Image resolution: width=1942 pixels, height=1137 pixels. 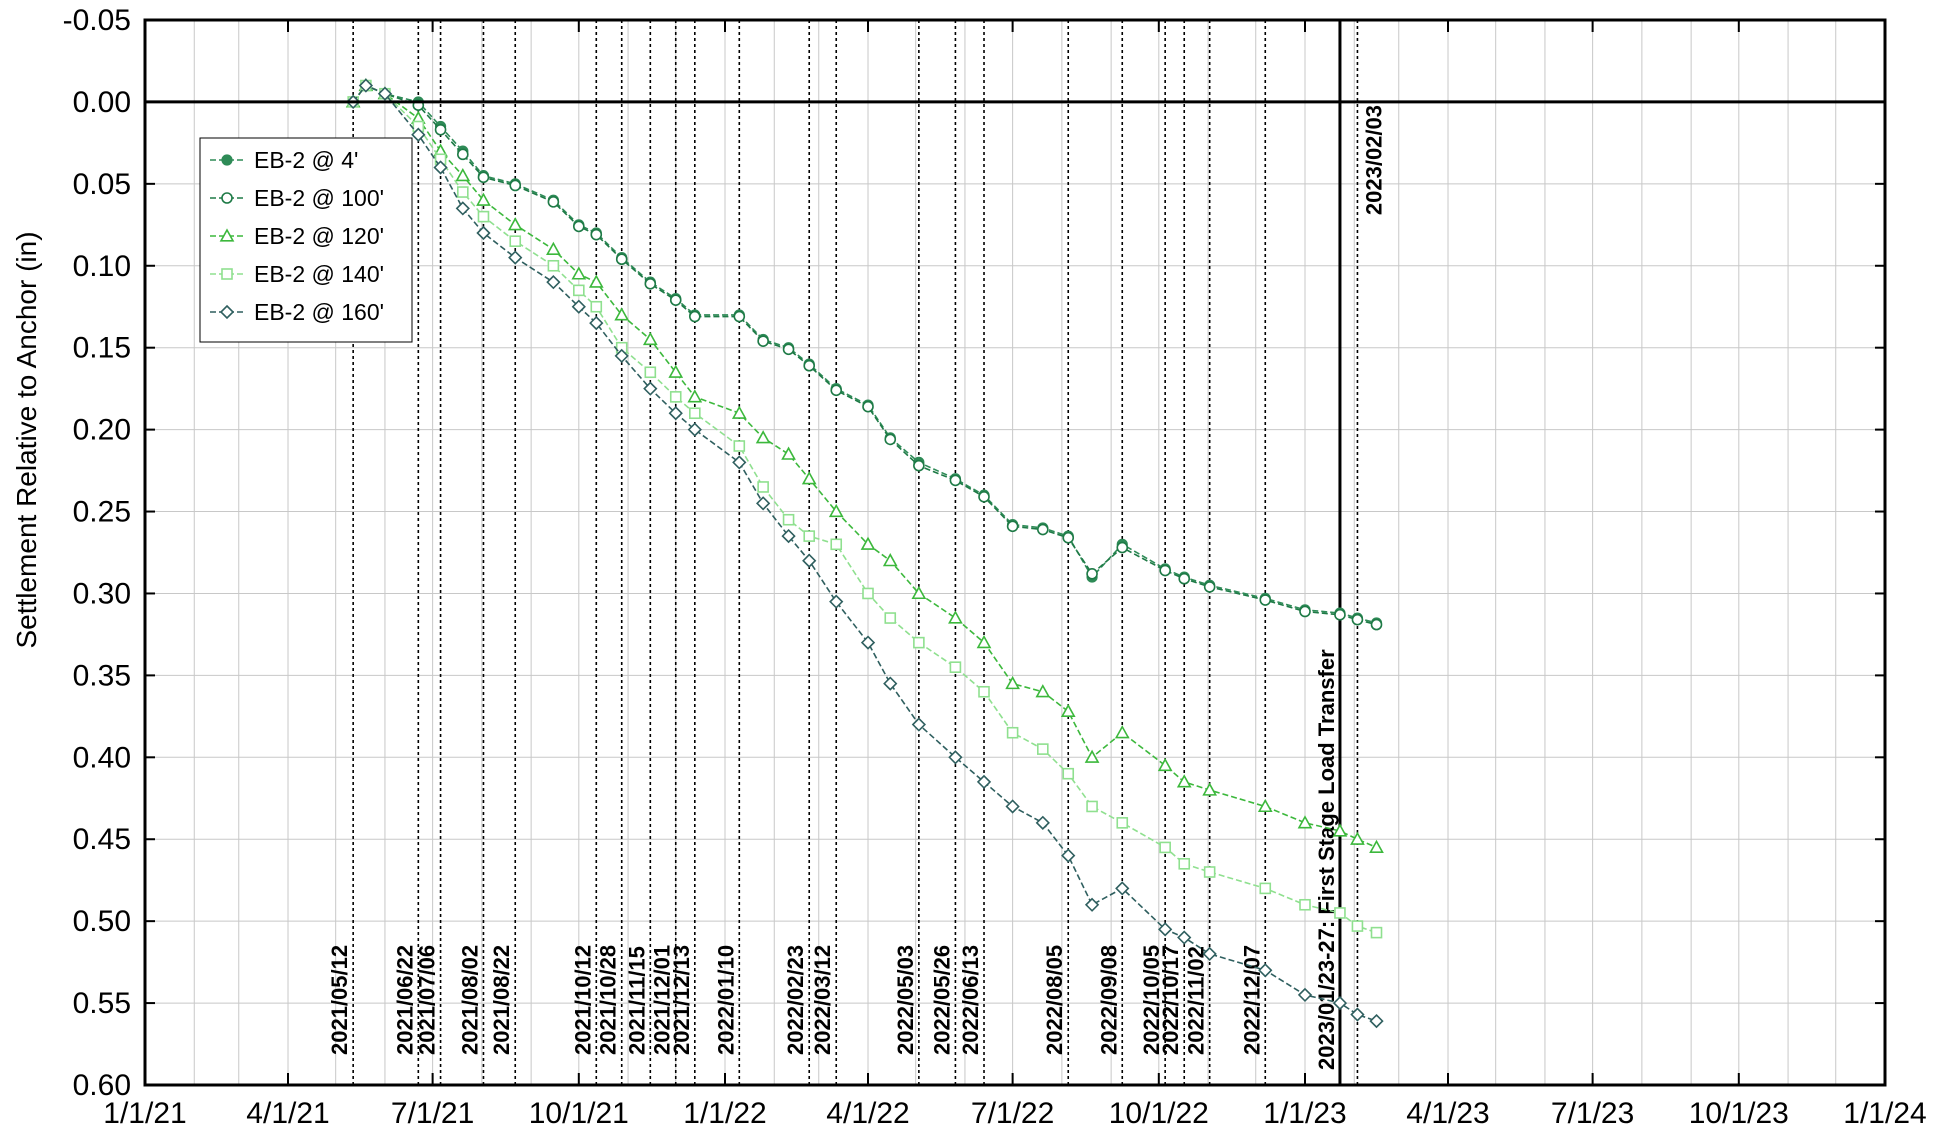 What do you see at coordinates (1304, 1113) in the screenshot?
I see `x-tick-label: 1/1/23` at bounding box center [1304, 1113].